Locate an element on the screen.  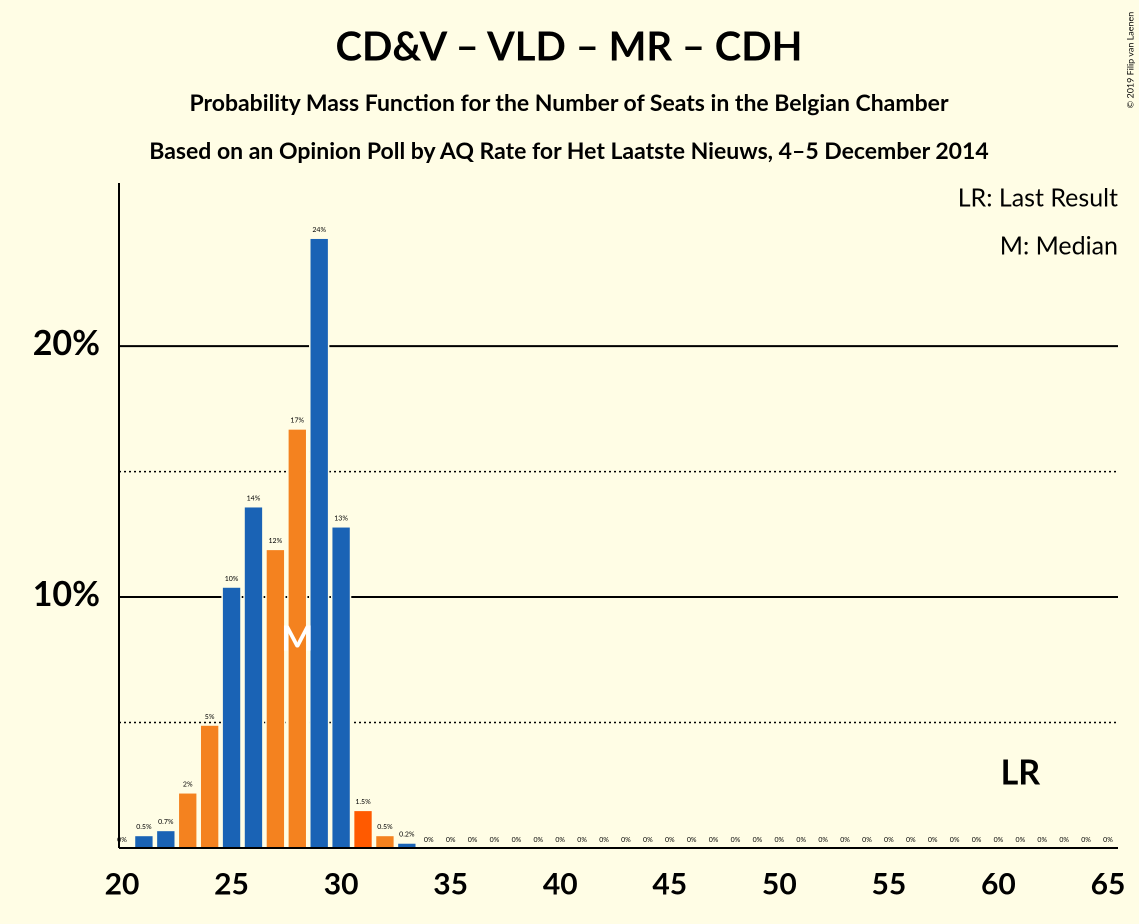
legend-entry: LR: Last Result is located at coordinates (1038, 197).